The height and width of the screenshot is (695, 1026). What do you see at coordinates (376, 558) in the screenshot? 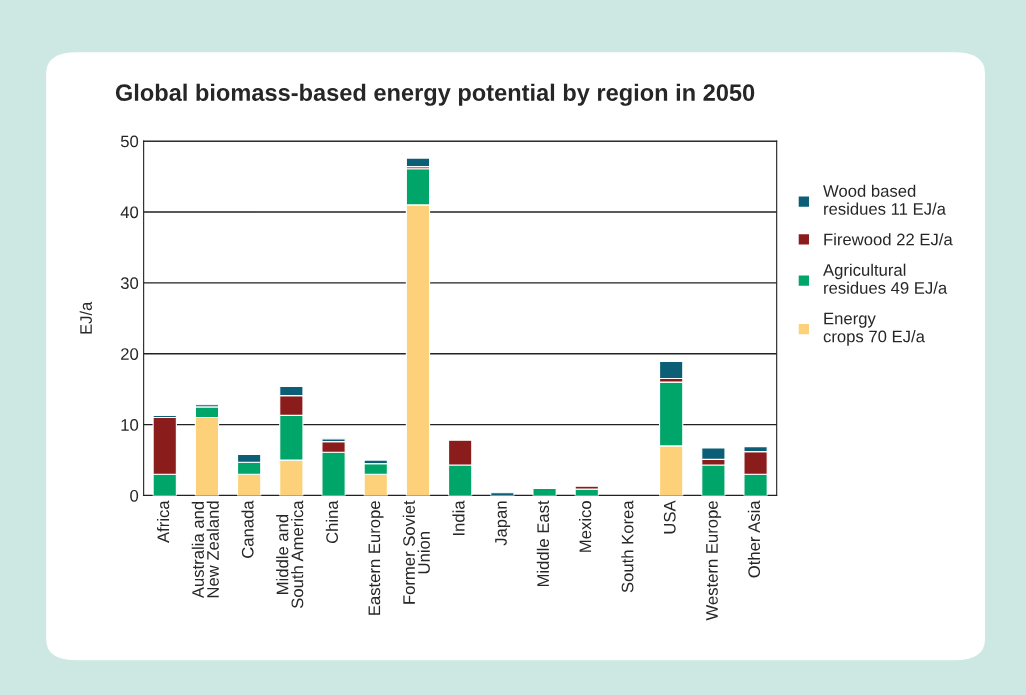
I see `x-tick-label: Eastern Europe` at bounding box center [376, 558].